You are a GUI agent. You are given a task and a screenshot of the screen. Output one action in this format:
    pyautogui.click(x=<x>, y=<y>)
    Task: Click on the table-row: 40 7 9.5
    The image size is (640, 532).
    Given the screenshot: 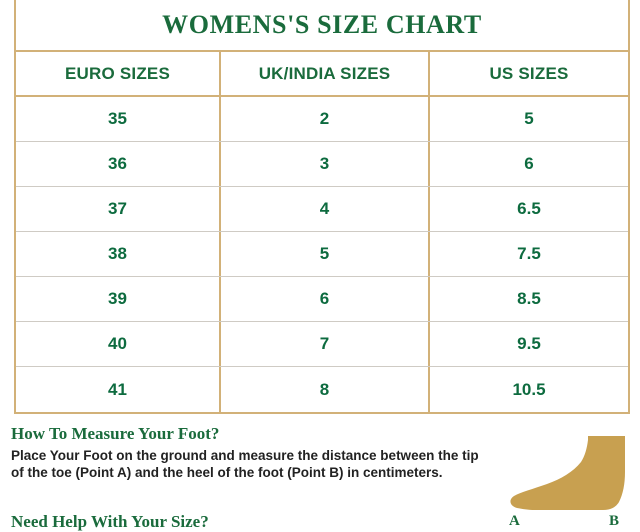 What is the action you would take?
    pyautogui.click(x=322, y=344)
    